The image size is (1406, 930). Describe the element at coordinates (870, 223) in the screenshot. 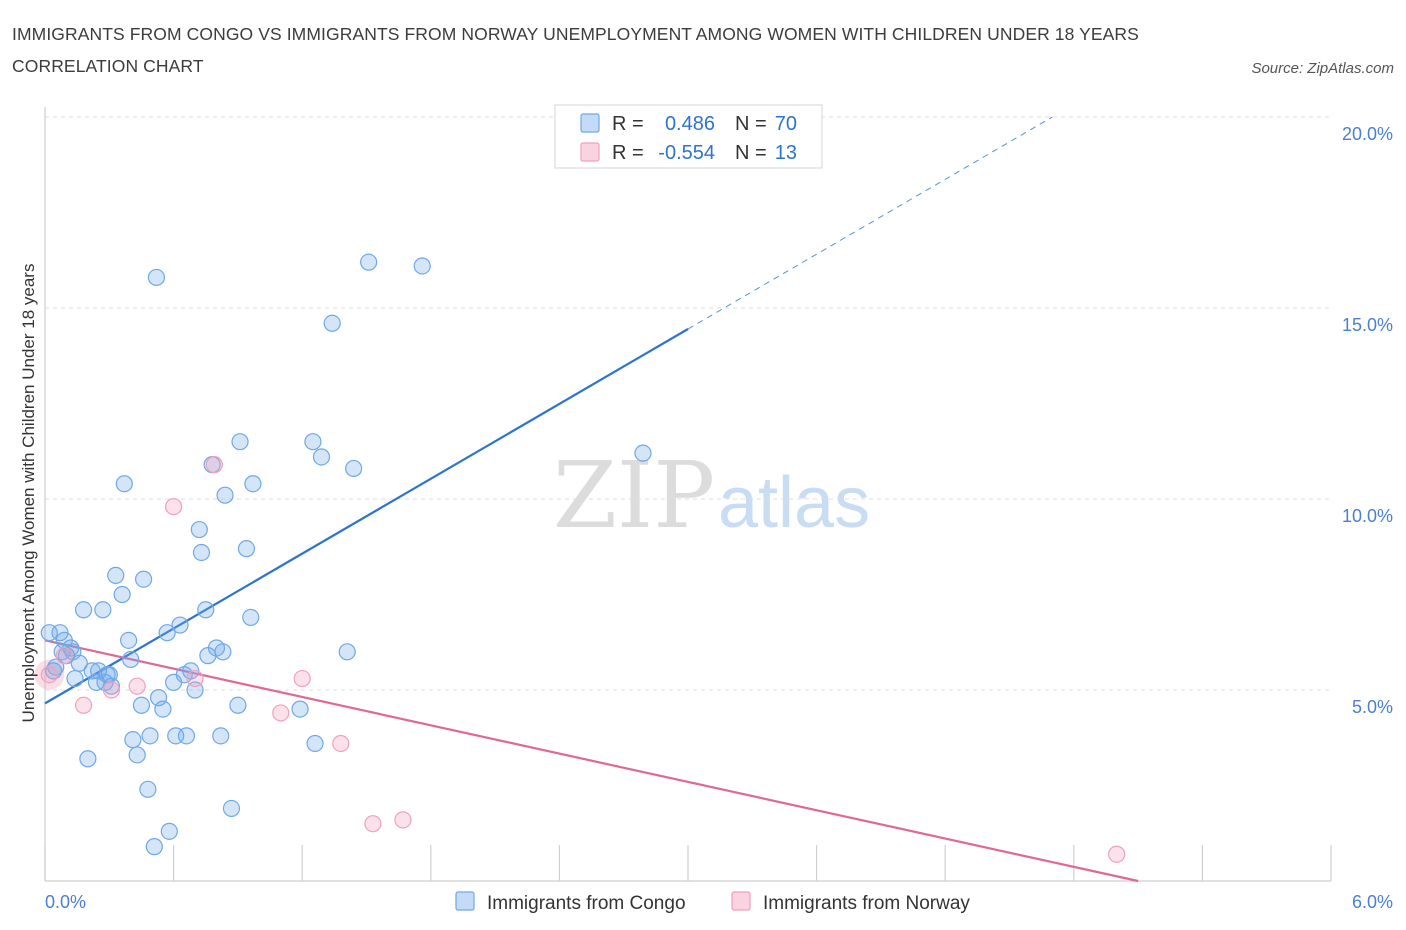

I see `trend-line-congo-extension` at that location.